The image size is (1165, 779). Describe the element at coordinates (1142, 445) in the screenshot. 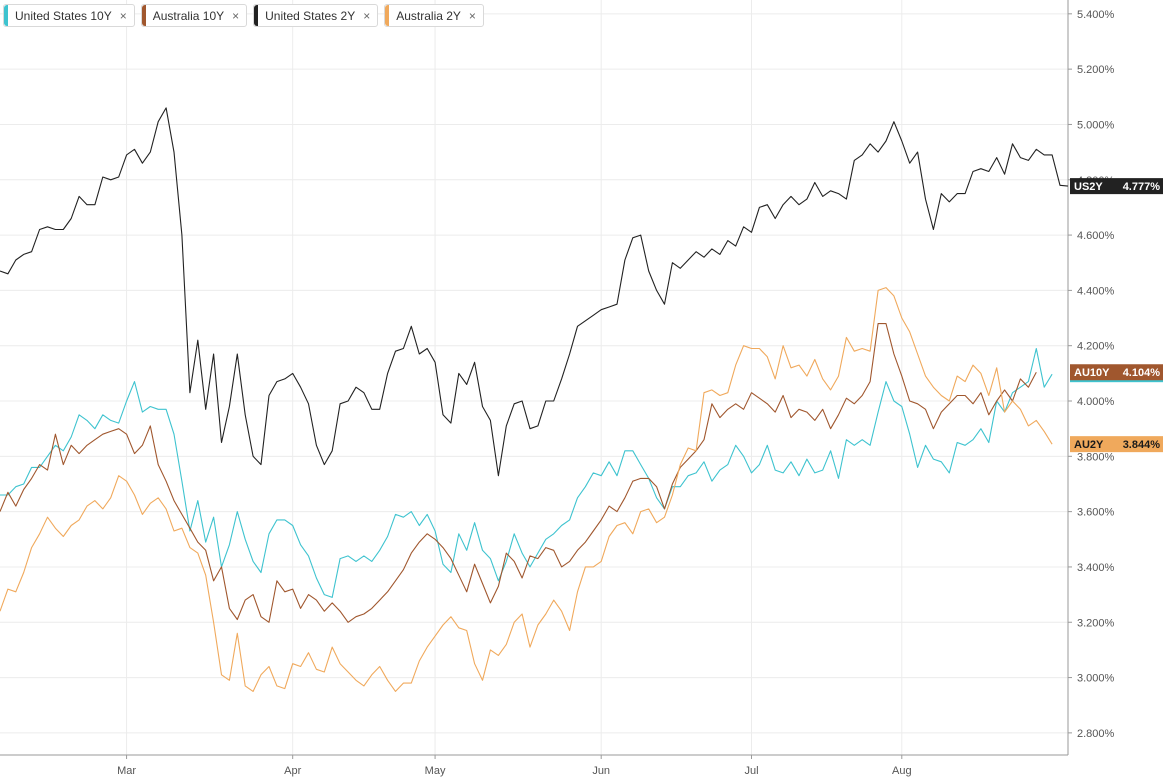

I see `value-tag-value: 3.844%` at that location.